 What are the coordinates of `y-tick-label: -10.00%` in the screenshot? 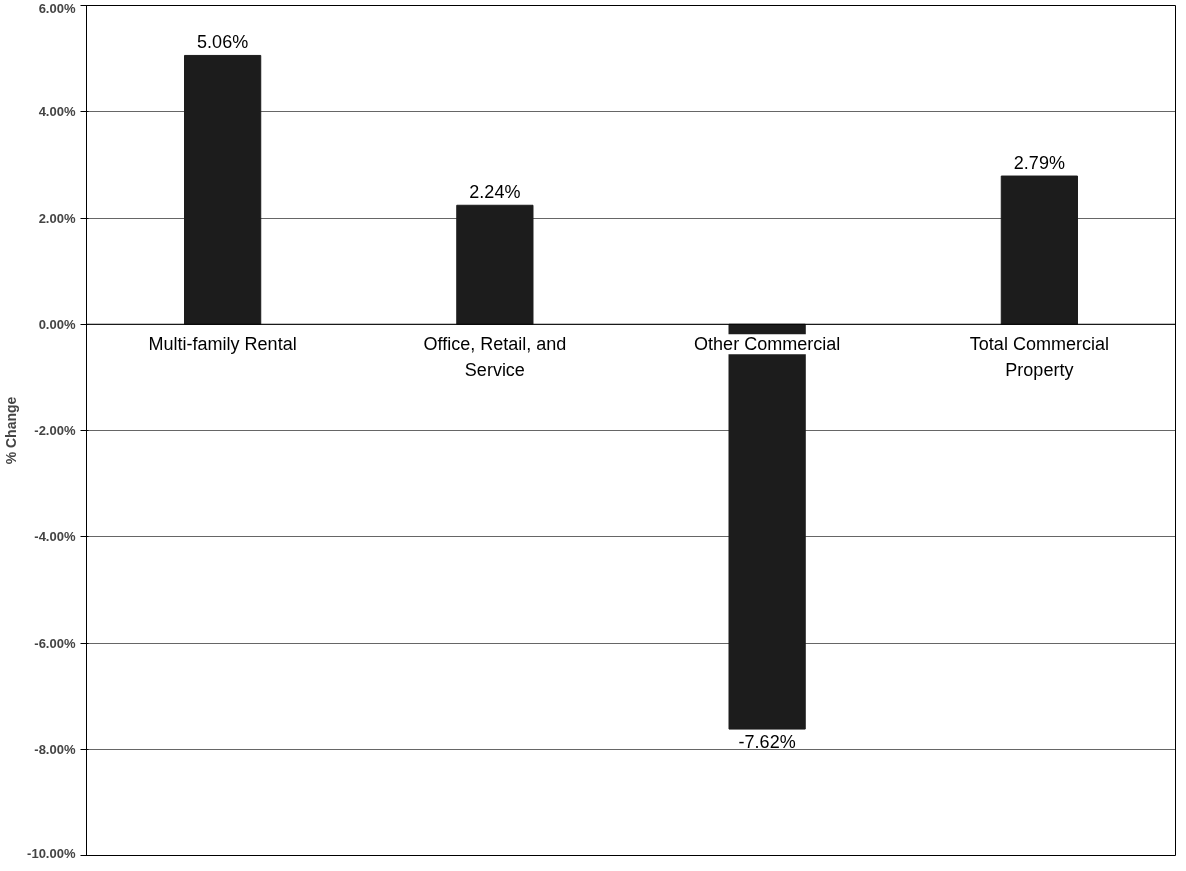 It's located at (51, 853).